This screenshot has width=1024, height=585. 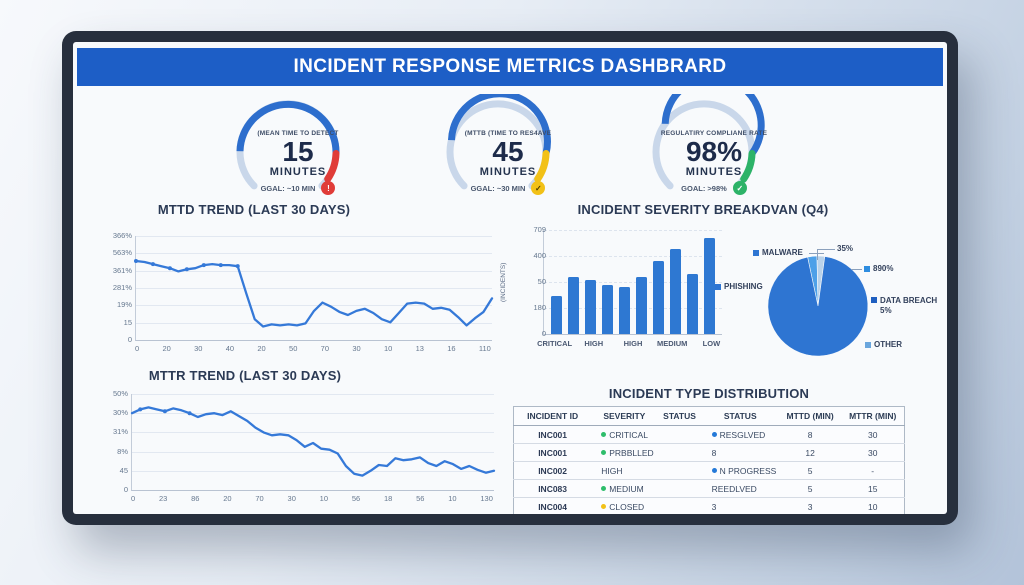 What do you see at coordinates (740, 505) in the screenshot?
I see `table-cell: 3` at bounding box center [740, 505].